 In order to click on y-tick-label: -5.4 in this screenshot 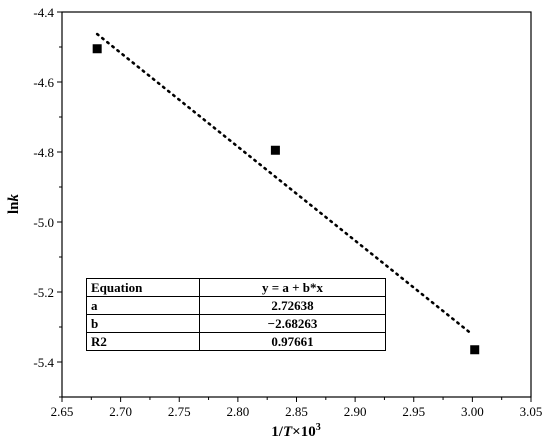, I will do `click(43, 362)`.